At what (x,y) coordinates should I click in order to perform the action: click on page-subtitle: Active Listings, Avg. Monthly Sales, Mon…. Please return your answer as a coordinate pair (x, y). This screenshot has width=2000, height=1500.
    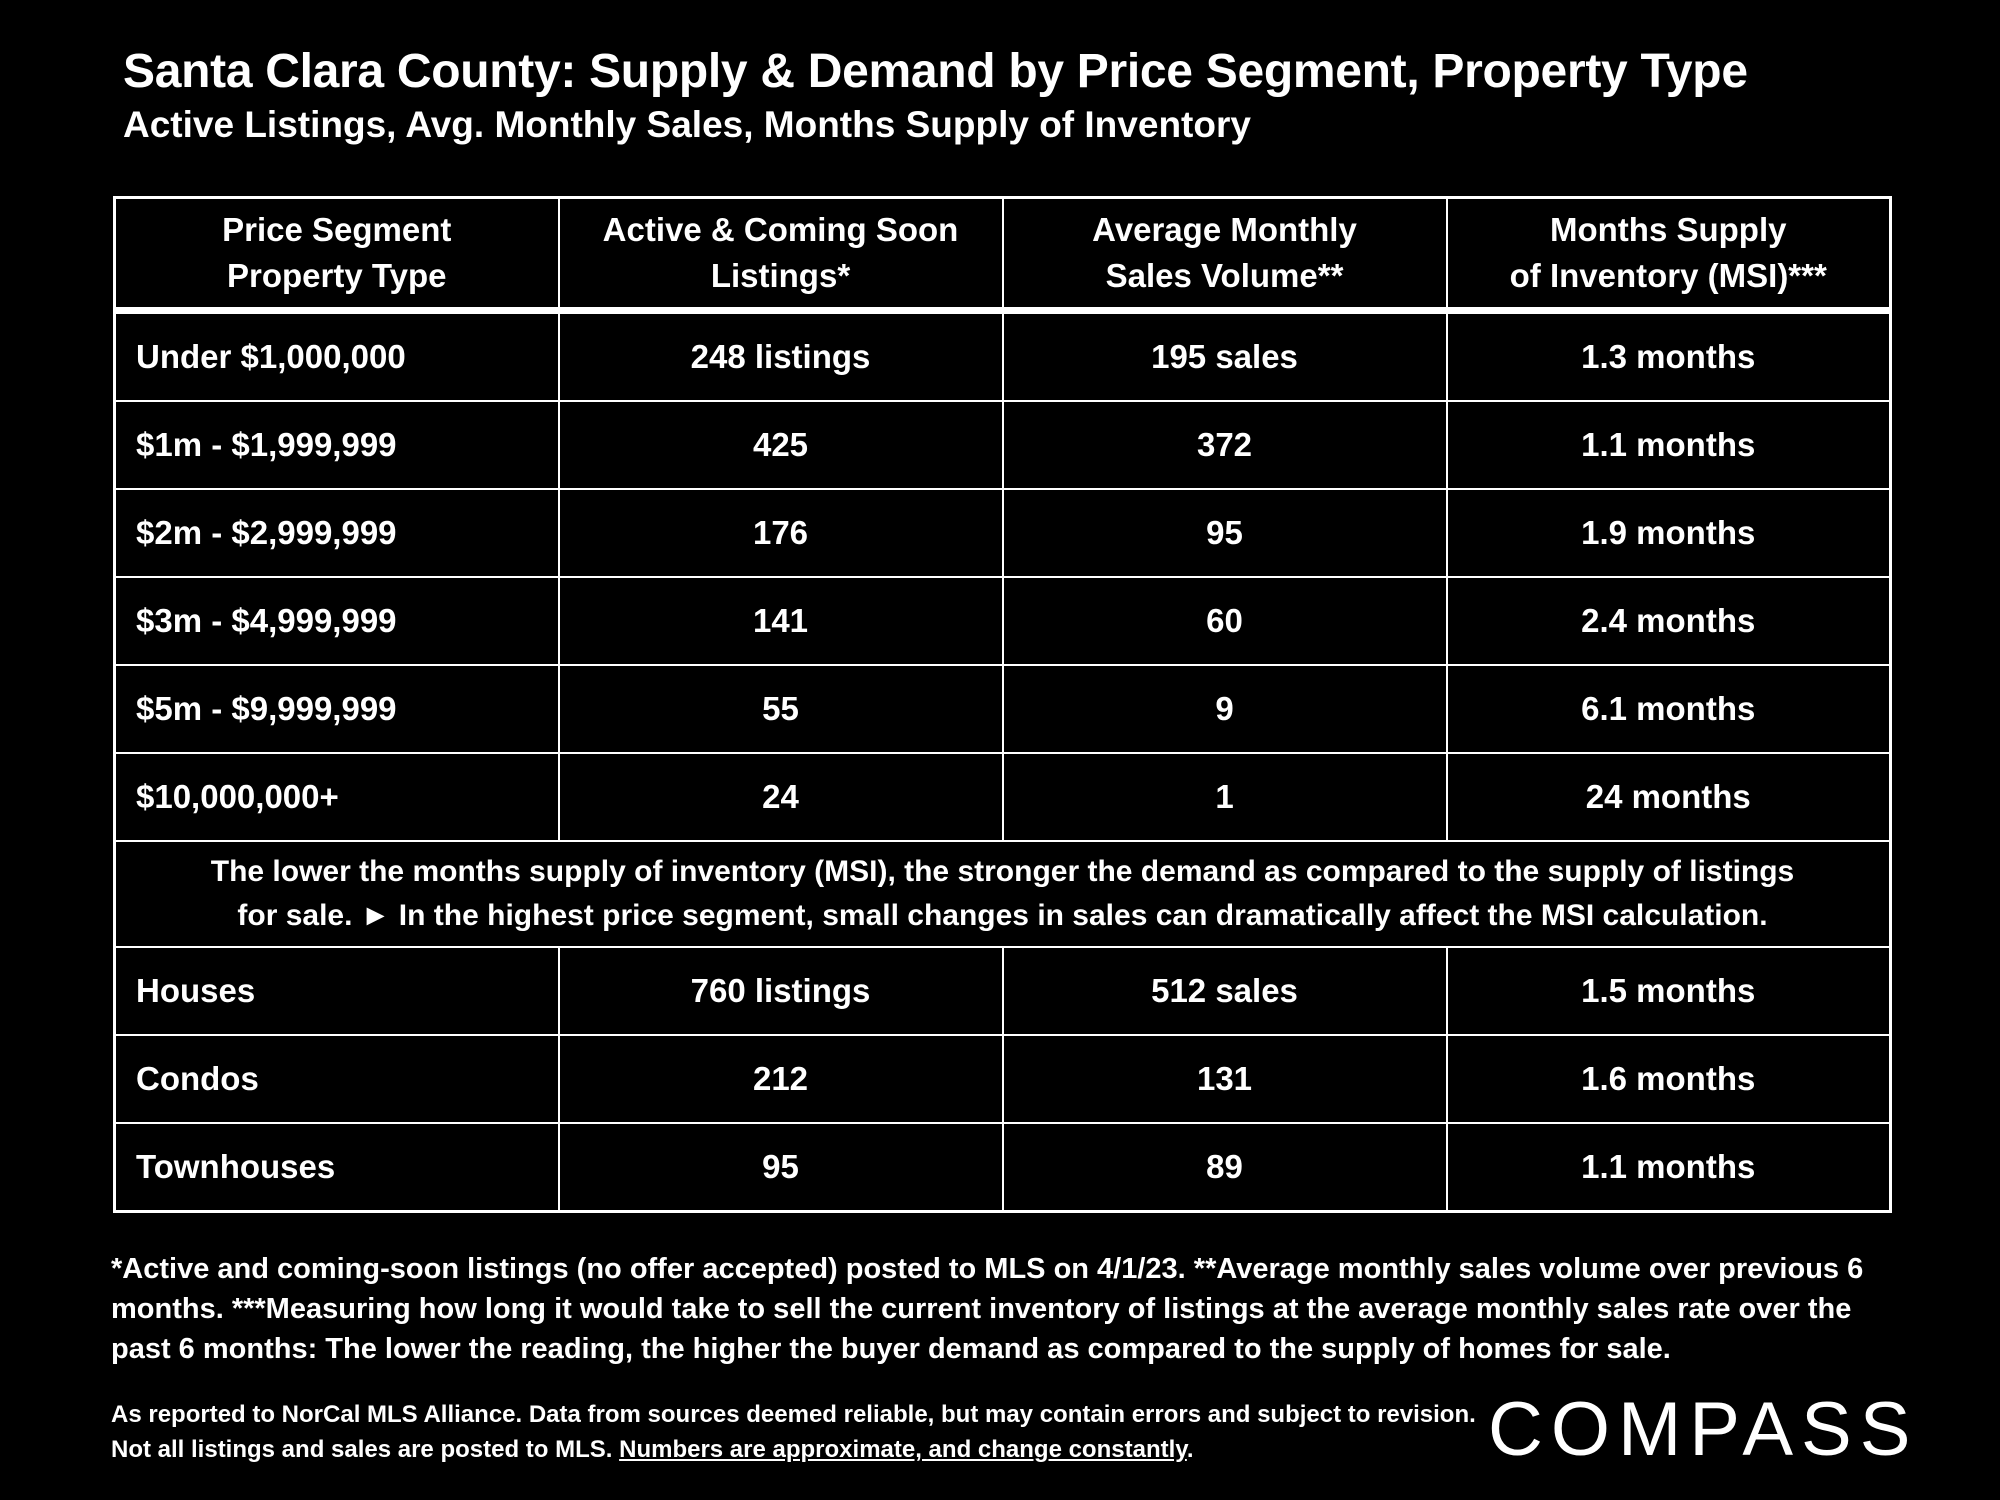
    Looking at the image, I should click on (687, 124).